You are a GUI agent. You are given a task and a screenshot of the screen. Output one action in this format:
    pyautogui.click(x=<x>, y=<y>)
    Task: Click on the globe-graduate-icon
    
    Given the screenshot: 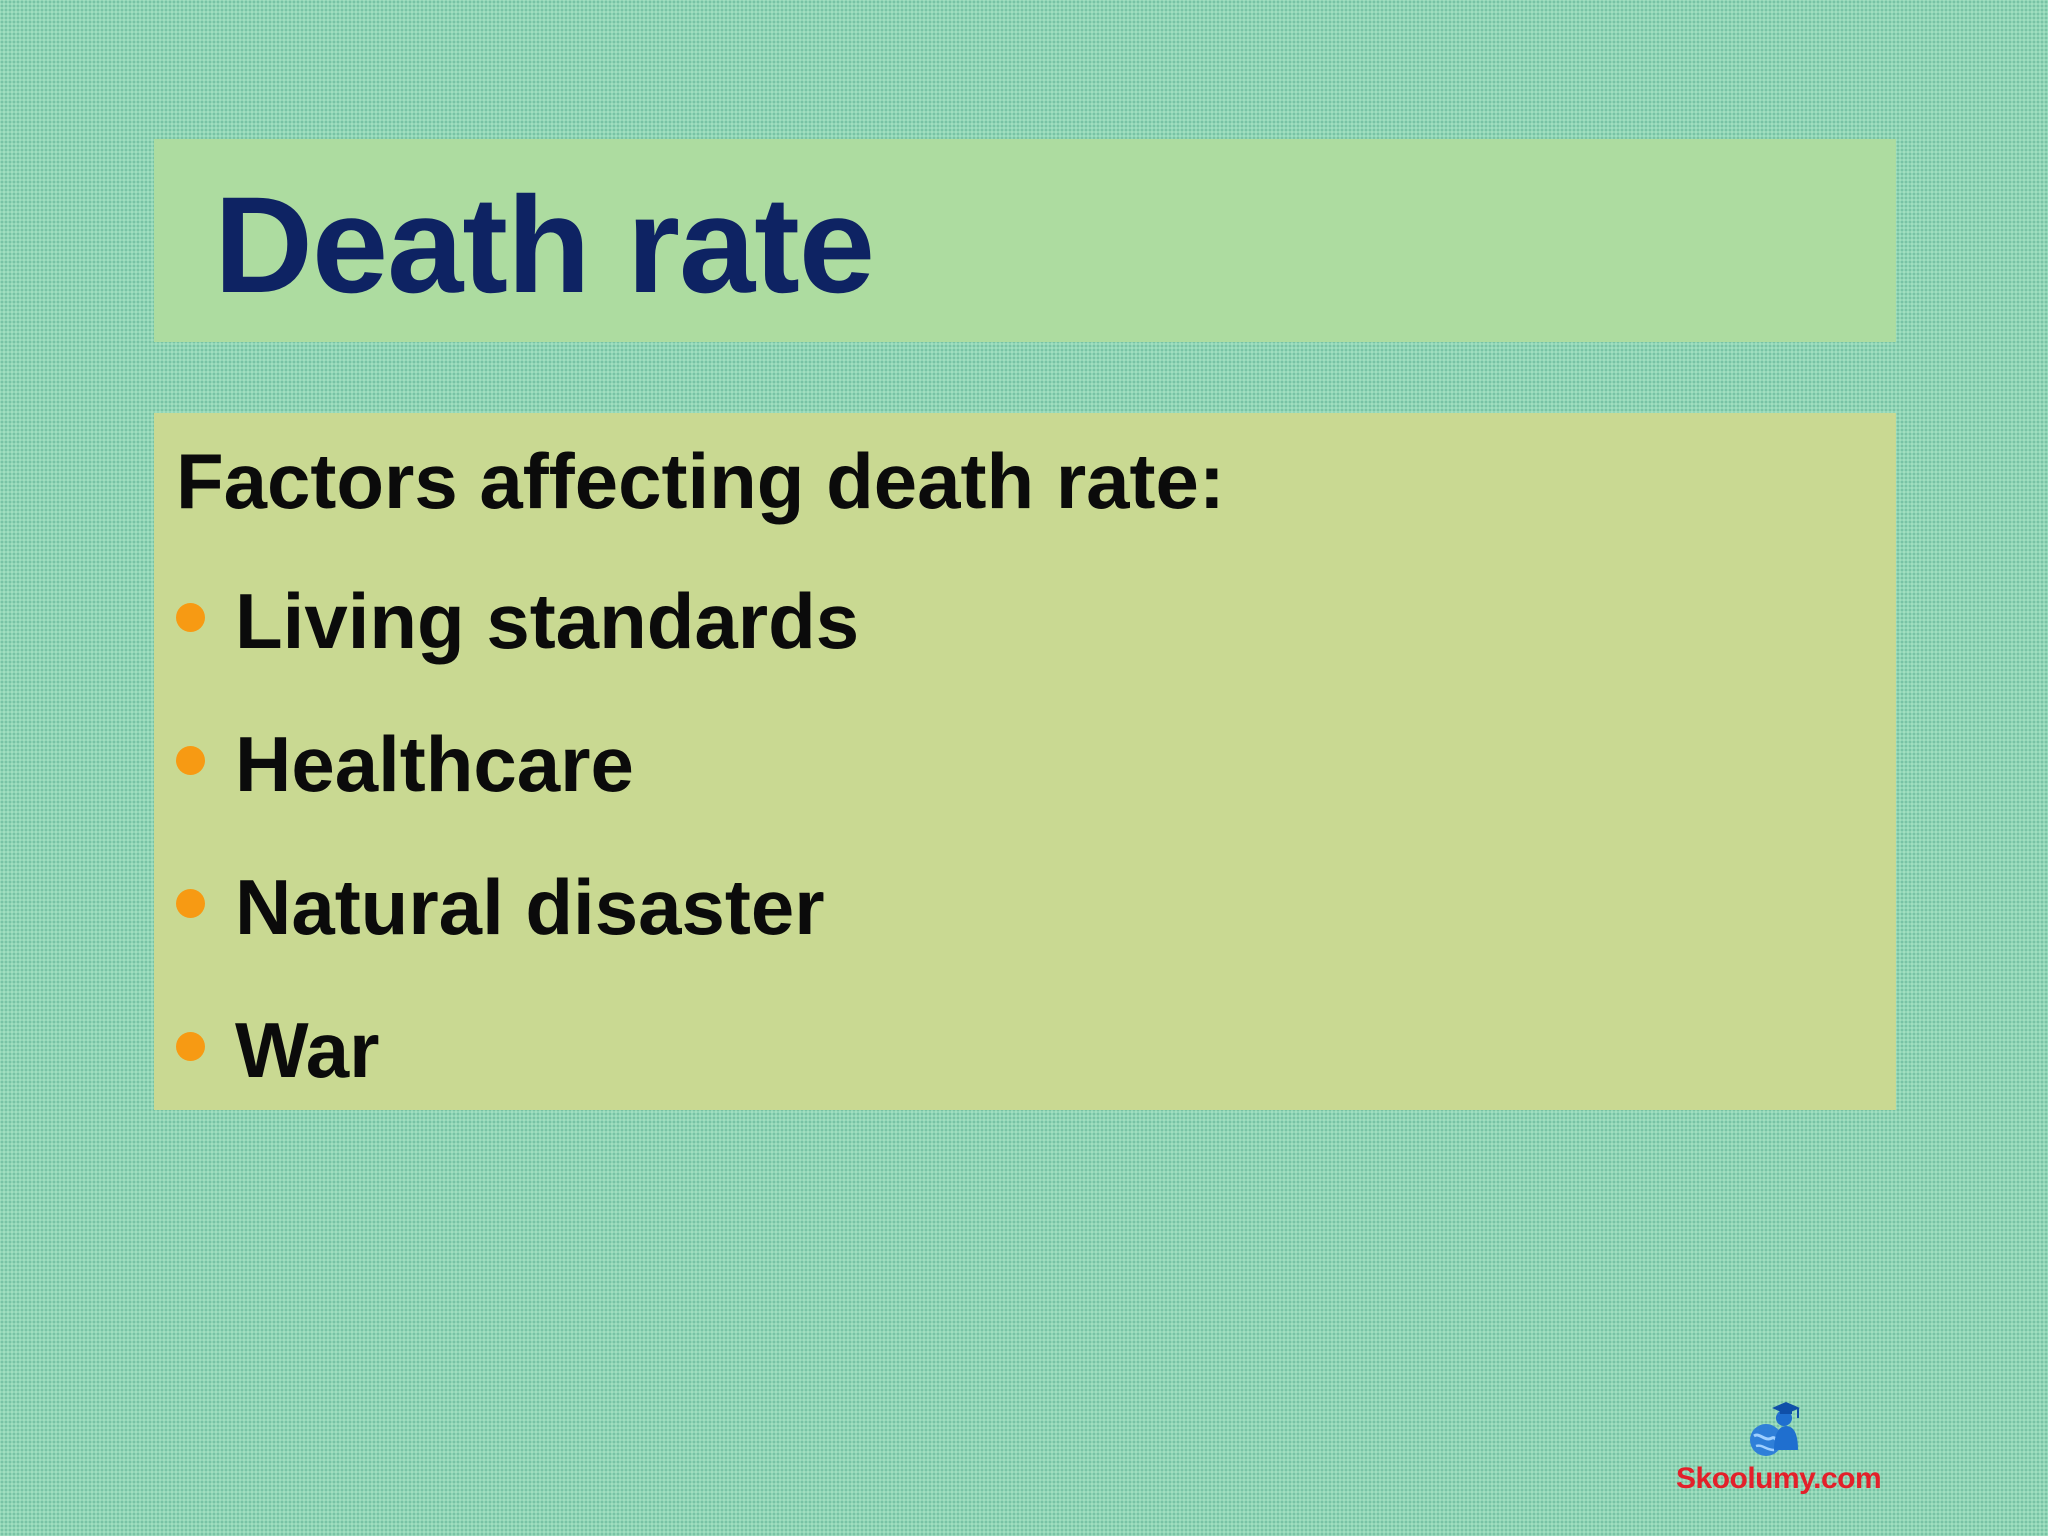 What is the action you would take?
    pyautogui.click(x=1775, y=1429)
    